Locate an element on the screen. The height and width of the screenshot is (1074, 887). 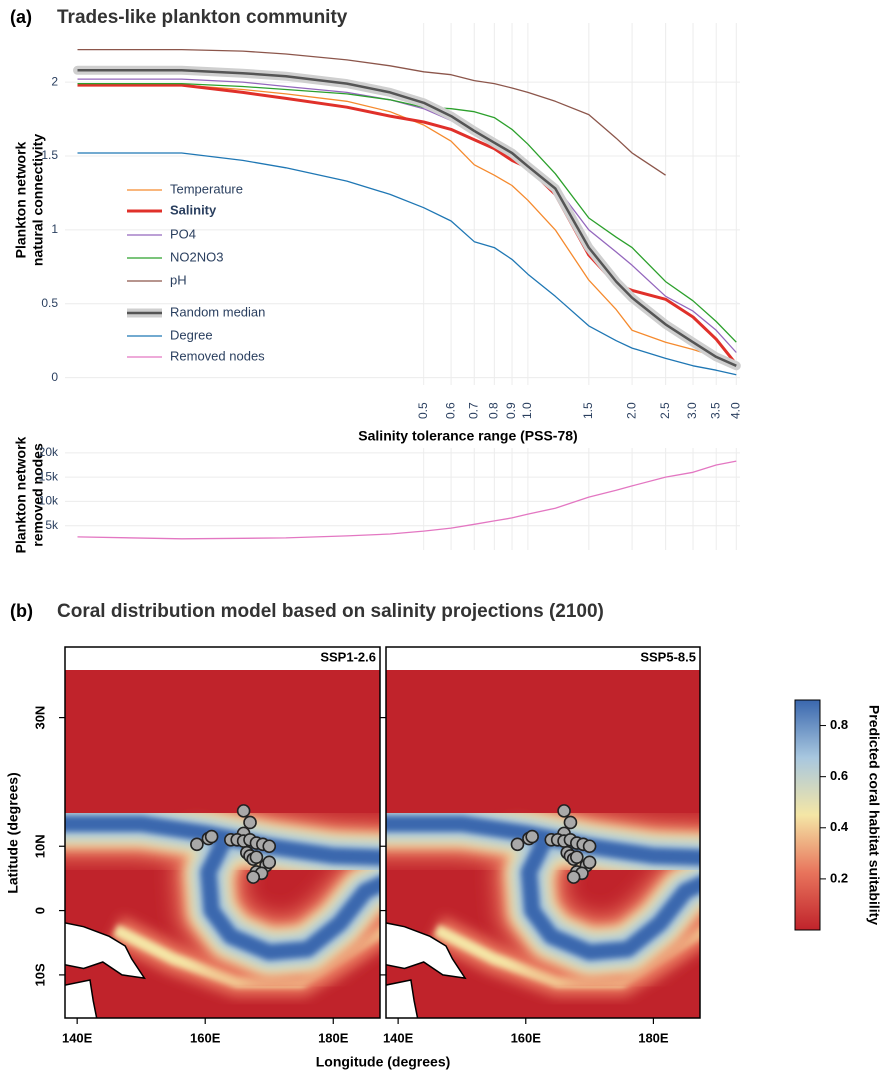
x-tick-label: 0.8 is located at coordinates (494, 410).